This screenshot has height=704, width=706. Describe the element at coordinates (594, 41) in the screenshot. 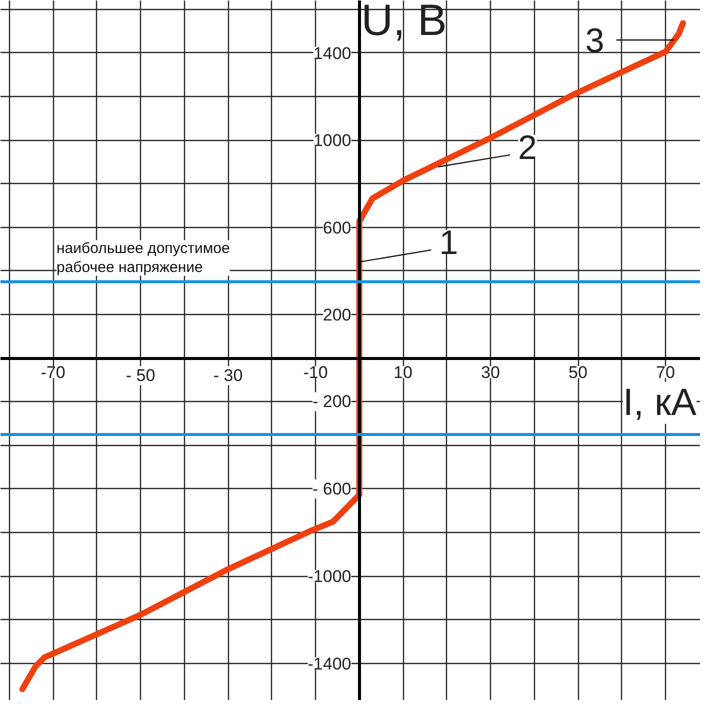

I see `annotation: 3` at that location.